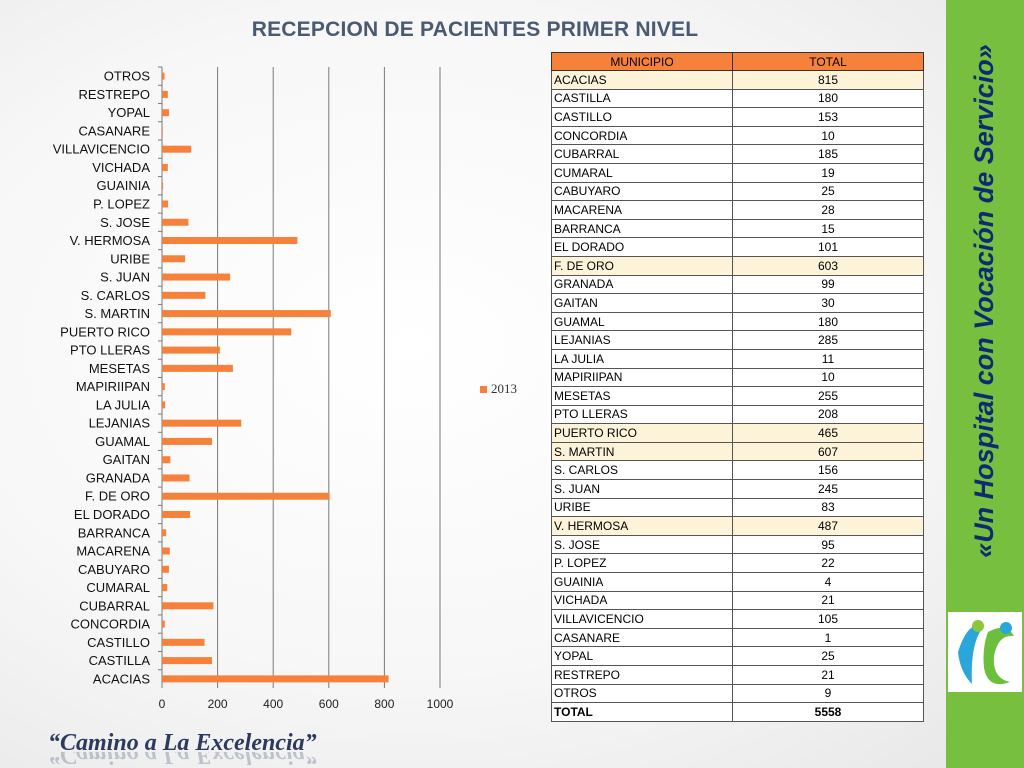  I want to click on table-cell-total: 22, so click(828, 563).